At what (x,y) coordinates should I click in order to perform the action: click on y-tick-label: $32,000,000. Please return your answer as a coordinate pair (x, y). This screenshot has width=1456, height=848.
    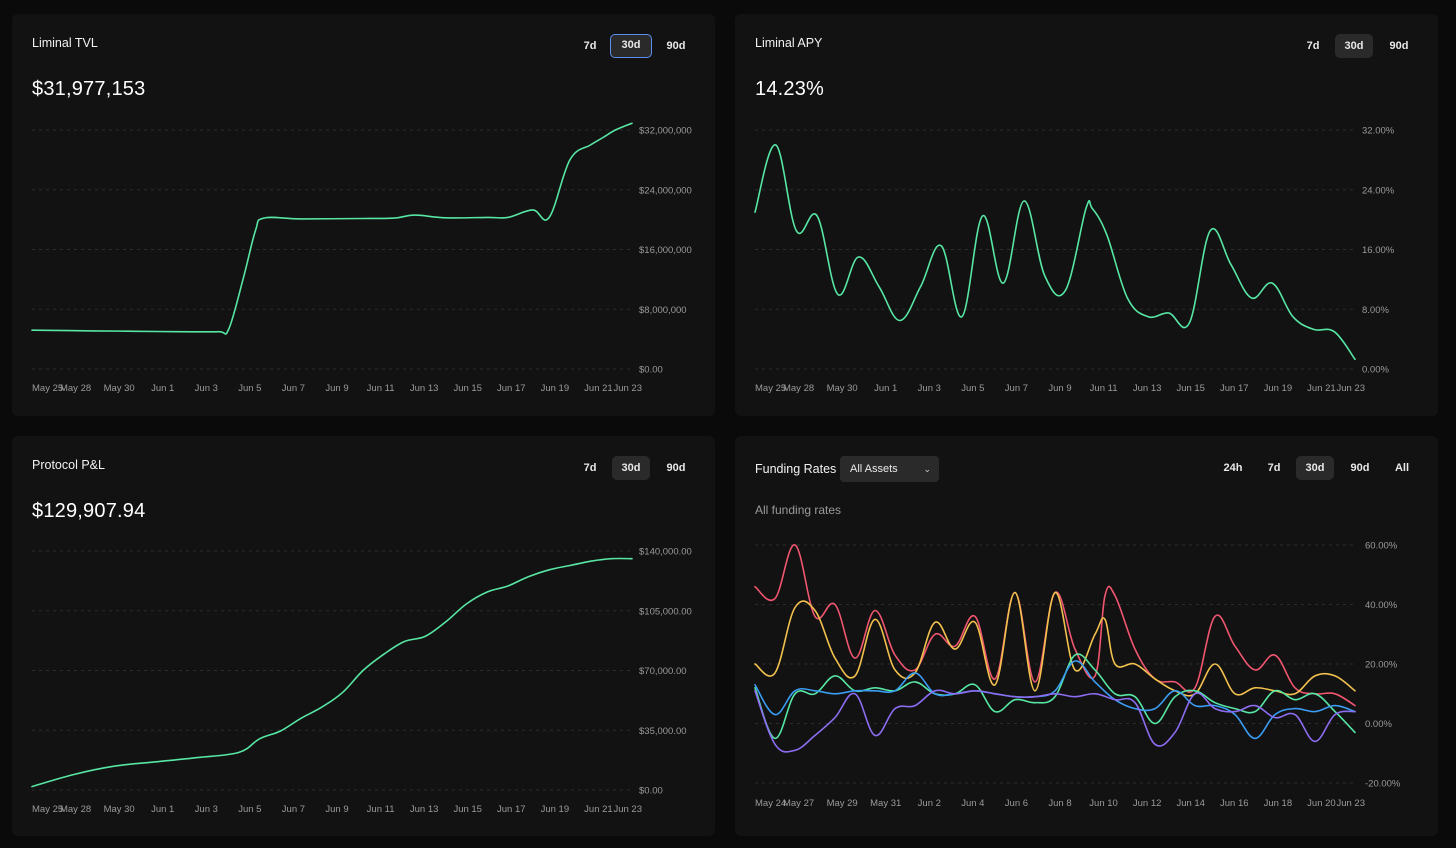
    Looking at the image, I should click on (665, 131).